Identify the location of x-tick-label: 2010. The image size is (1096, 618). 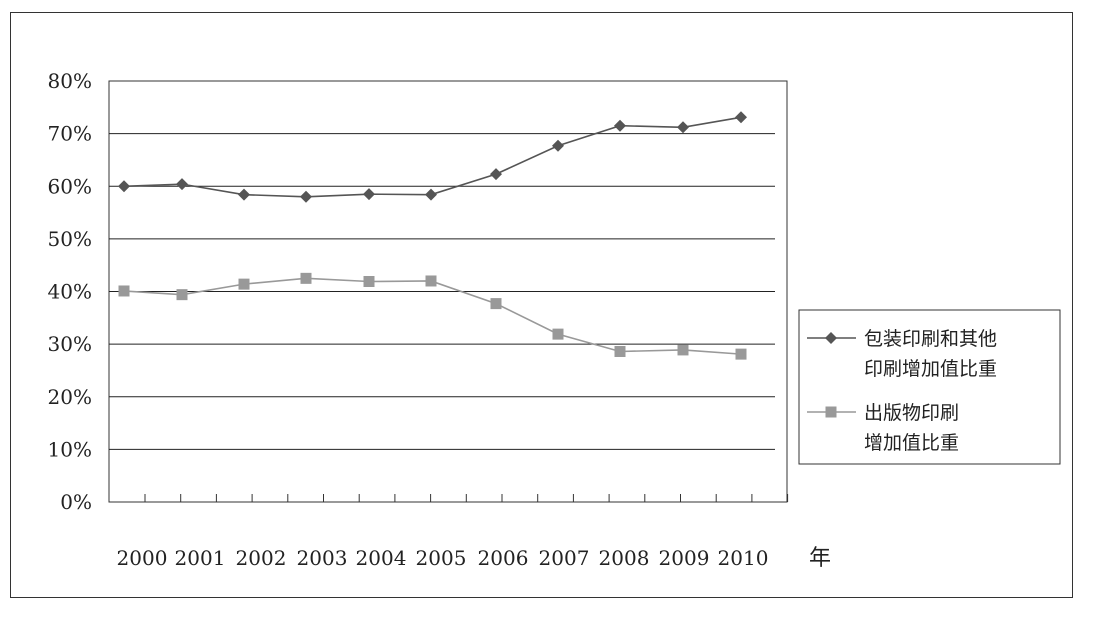
(743, 558).